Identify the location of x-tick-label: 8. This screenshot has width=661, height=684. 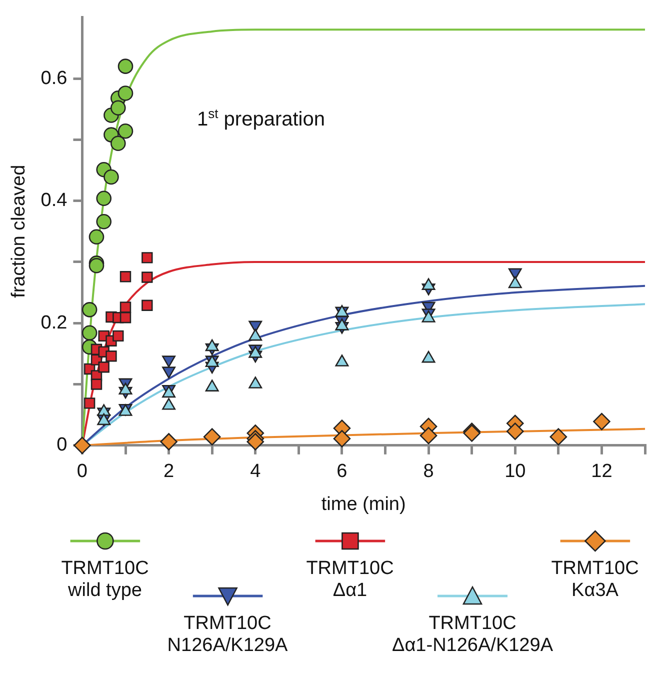
(428, 471).